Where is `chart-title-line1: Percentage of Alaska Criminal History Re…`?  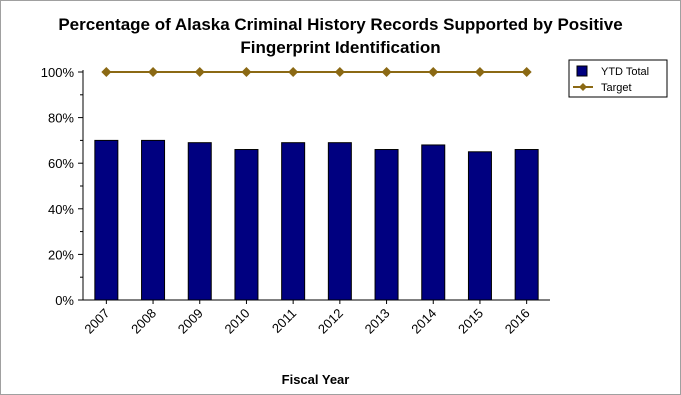
chart-title-line1: Percentage of Alaska Criminal History Re… is located at coordinates (340, 24).